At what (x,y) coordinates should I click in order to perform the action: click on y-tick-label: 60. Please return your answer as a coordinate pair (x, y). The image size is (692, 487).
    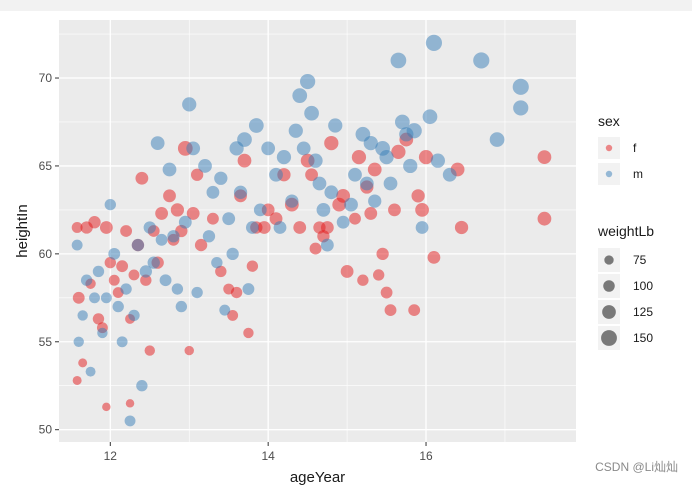
    Looking at the image, I should click on (46, 254).